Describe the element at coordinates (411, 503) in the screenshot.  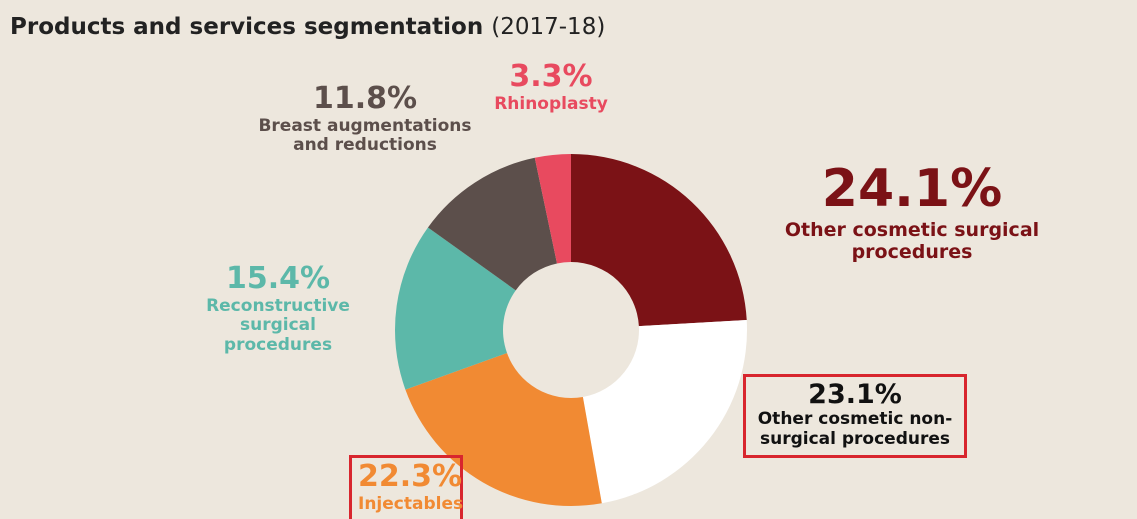
I see `category-label: Injectables` at that location.